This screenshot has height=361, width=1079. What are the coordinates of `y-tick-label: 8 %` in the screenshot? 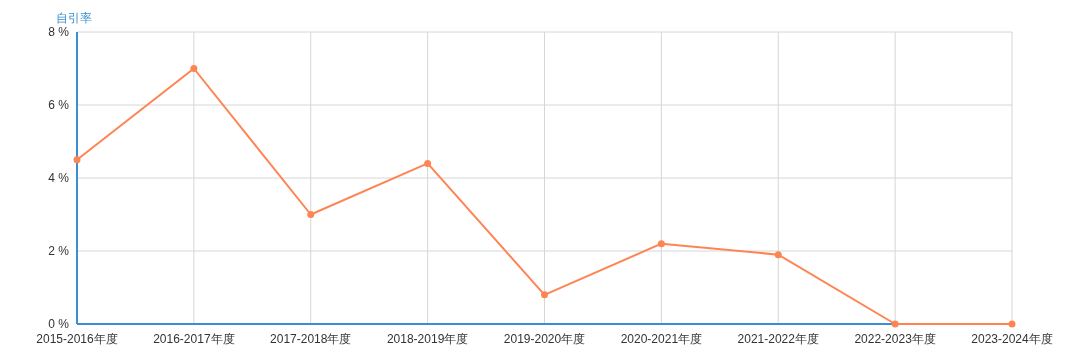 It's located at (59, 32).